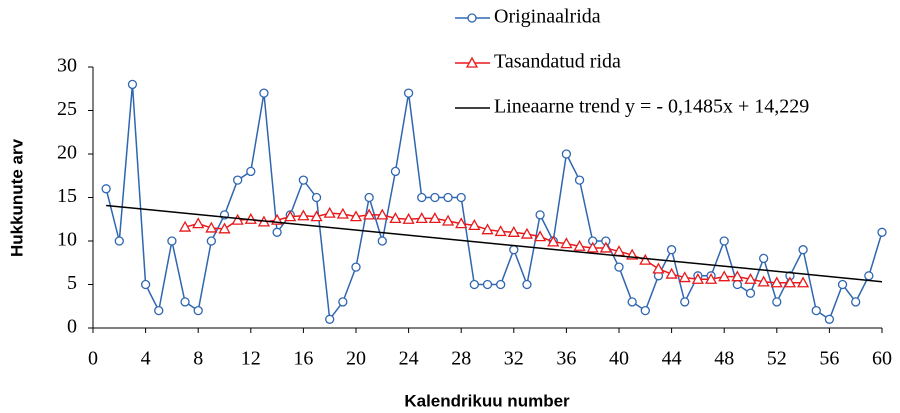 The image size is (900, 413). Describe the element at coordinates (777, 359) in the screenshot. I see `x-tick-label: 52` at that location.